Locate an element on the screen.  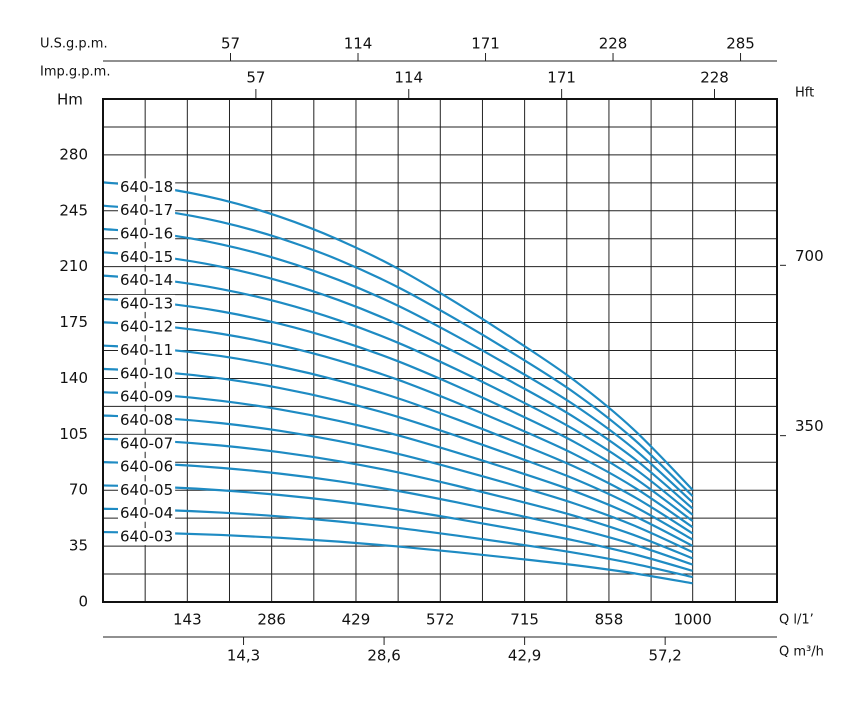
series-label: 640-09 is located at coordinates (146, 397).